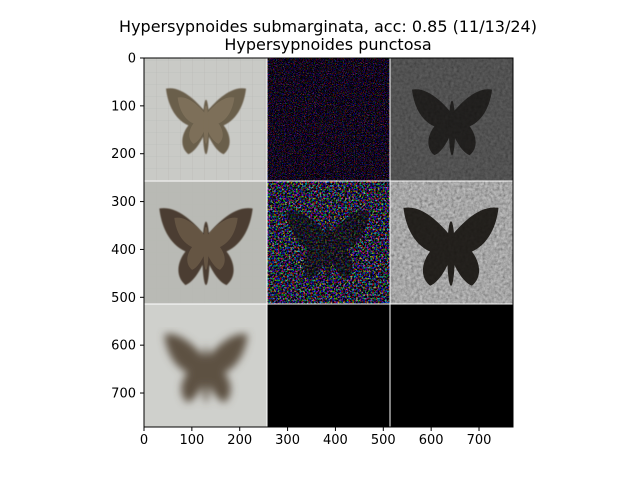 The image size is (640, 484). What do you see at coordinates (132, 59) in the screenshot?
I see `y-tick-label: 0` at bounding box center [132, 59].